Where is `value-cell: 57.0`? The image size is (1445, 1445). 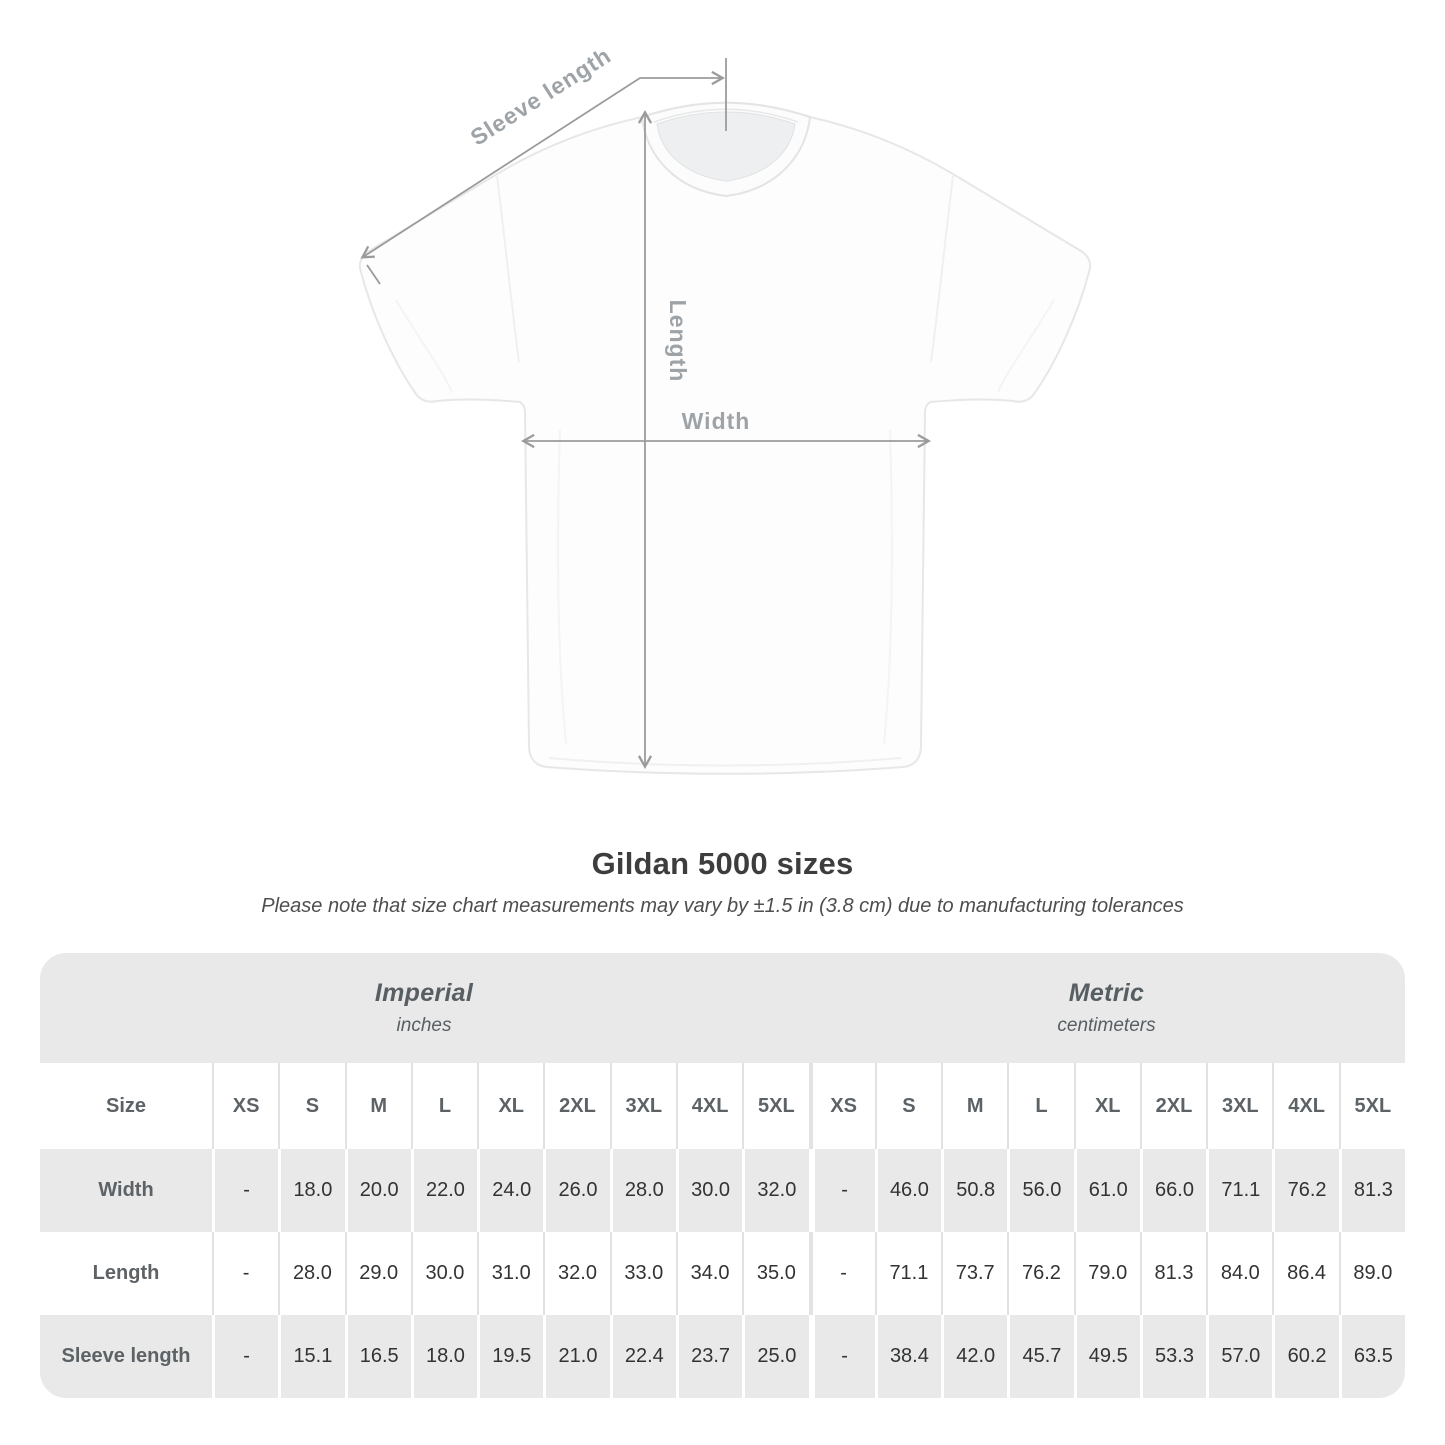
value-cell: 57.0 is located at coordinates (1239, 1356).